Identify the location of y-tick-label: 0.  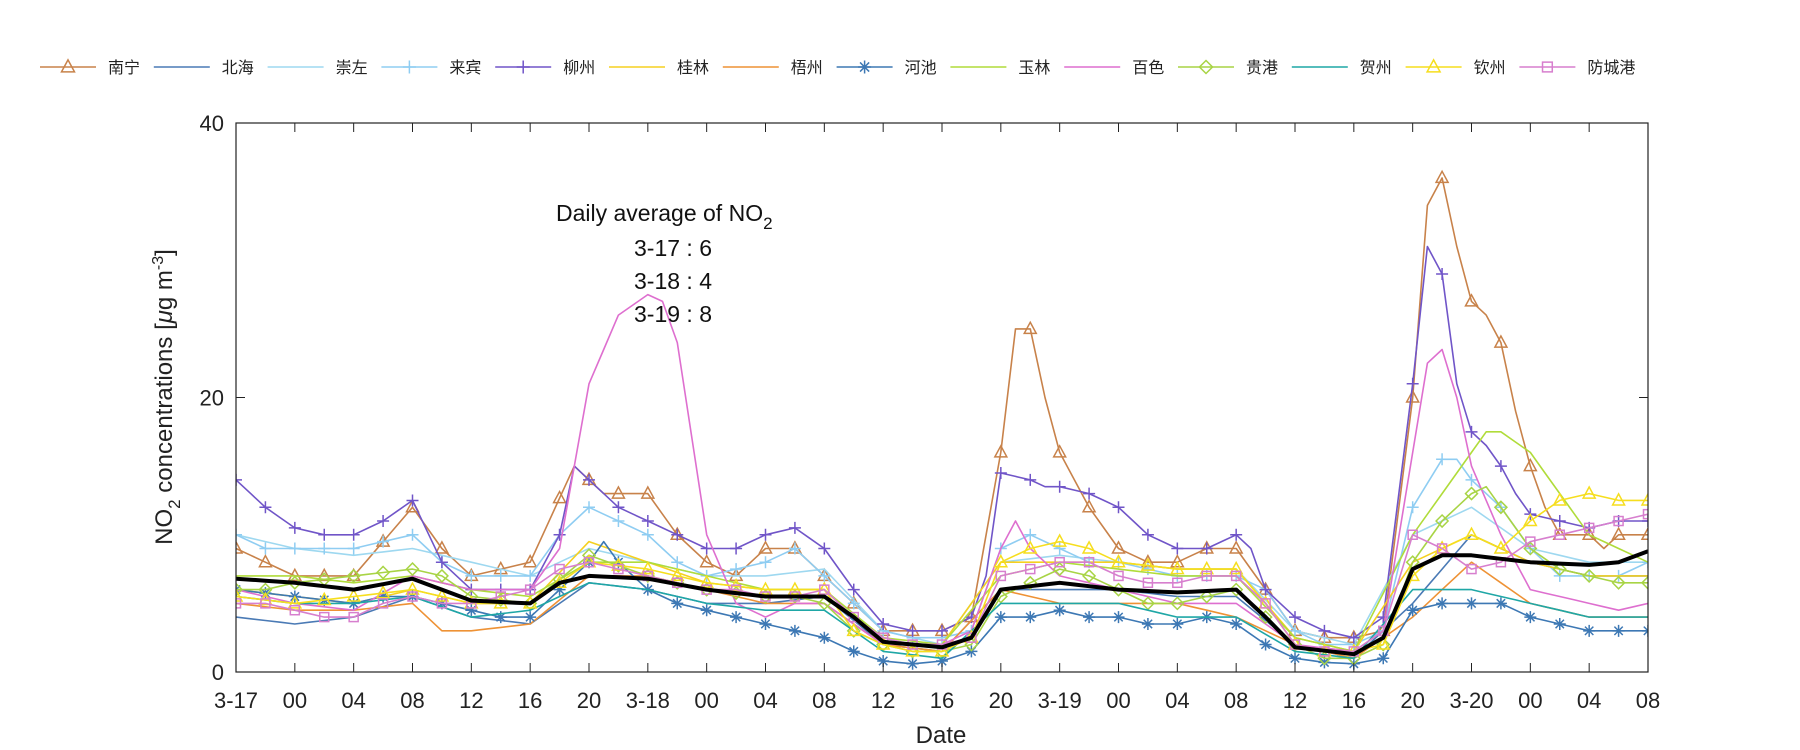
(218, 672).